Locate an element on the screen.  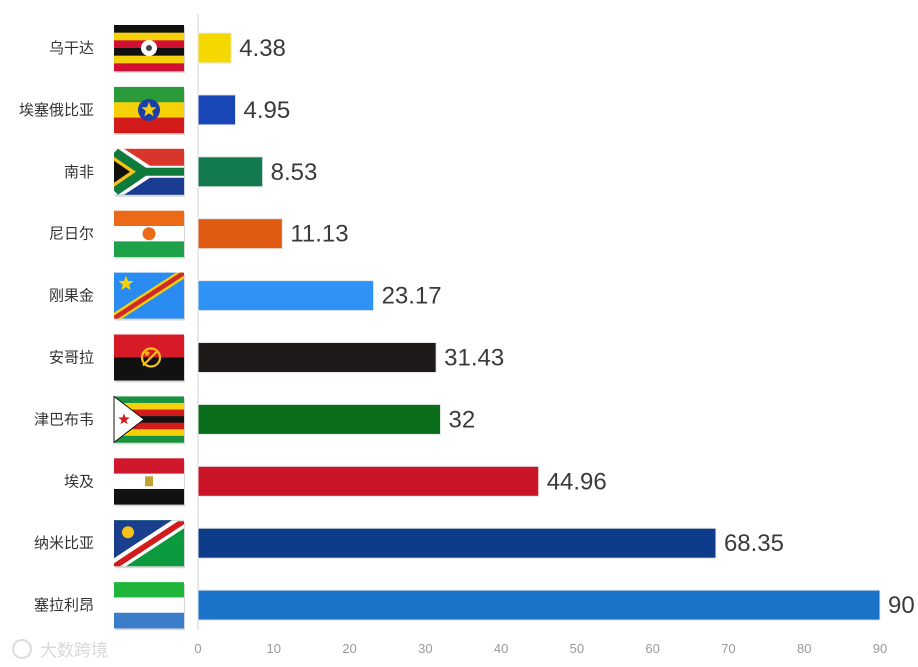
flag-south-africa-icon is located at coordinates (149, 172).